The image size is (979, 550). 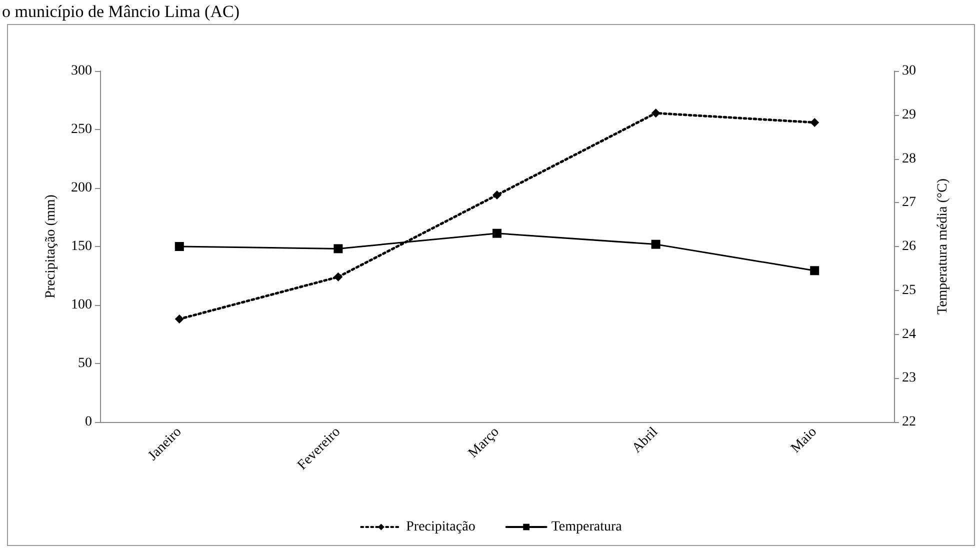 What do you see at coordinates (587, 527) in the screenshot?
I see `legend-label: Temperatura` at bounding box center [587, 527].